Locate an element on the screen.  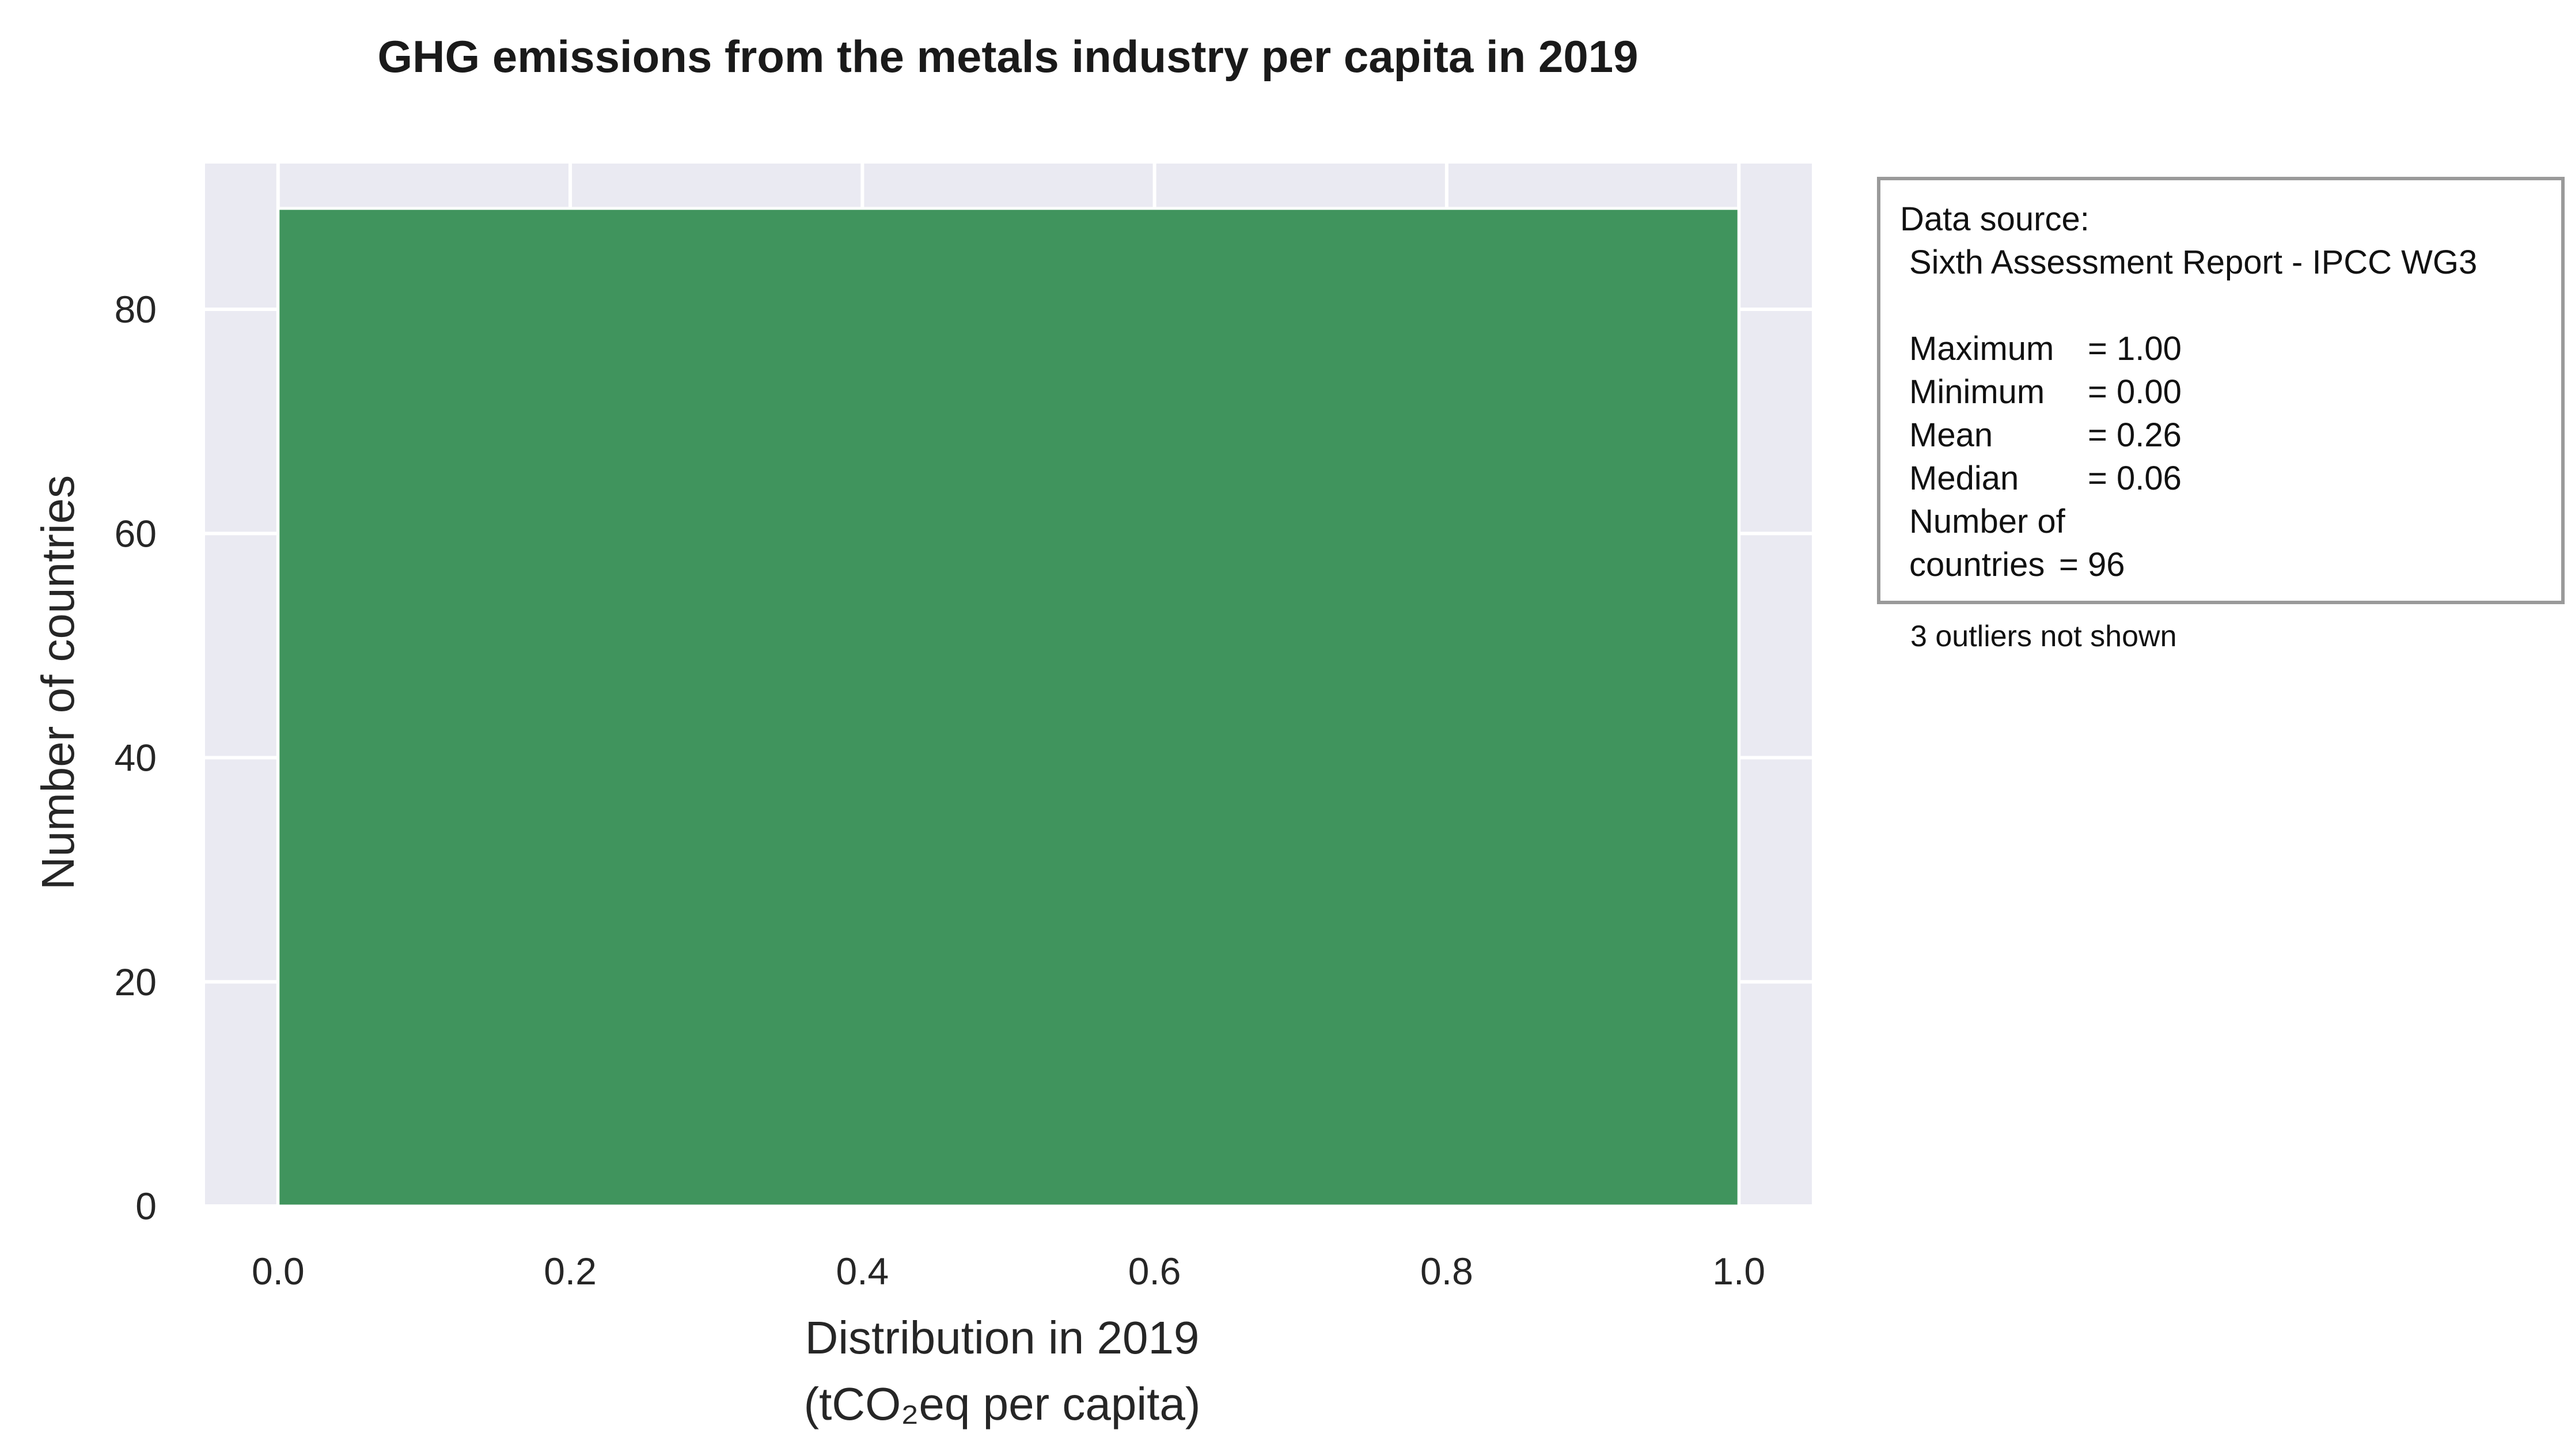
stat-name: Median is located at coordinates (1964, 478).